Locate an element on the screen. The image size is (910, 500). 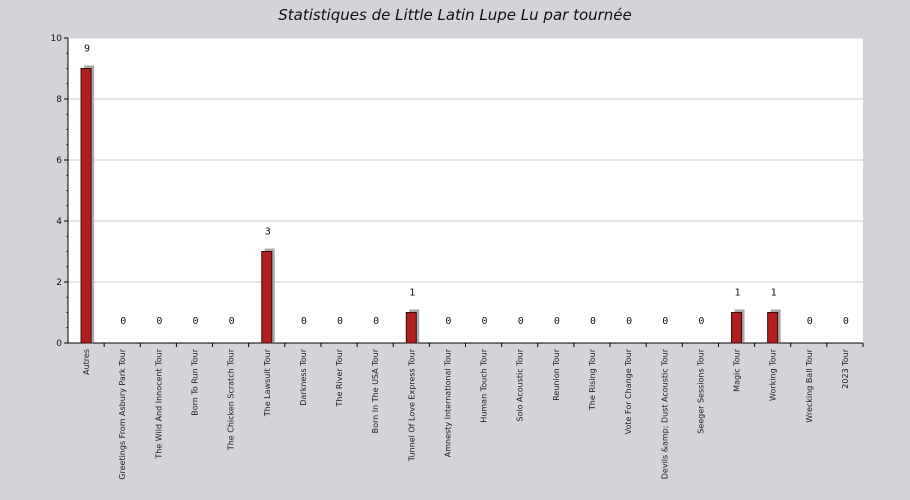
x-tick-label: Working Tour is located at coordinates (773, 374).